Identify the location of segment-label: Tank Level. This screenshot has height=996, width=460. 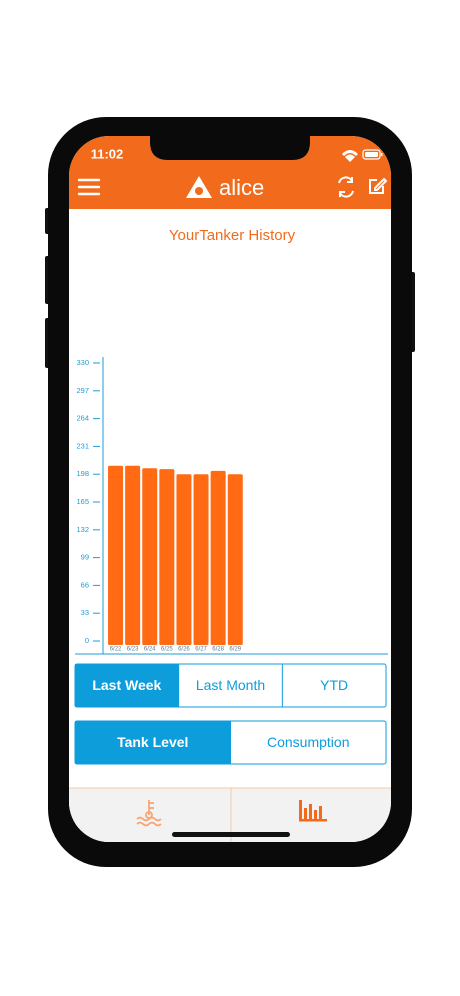
(152, 742).